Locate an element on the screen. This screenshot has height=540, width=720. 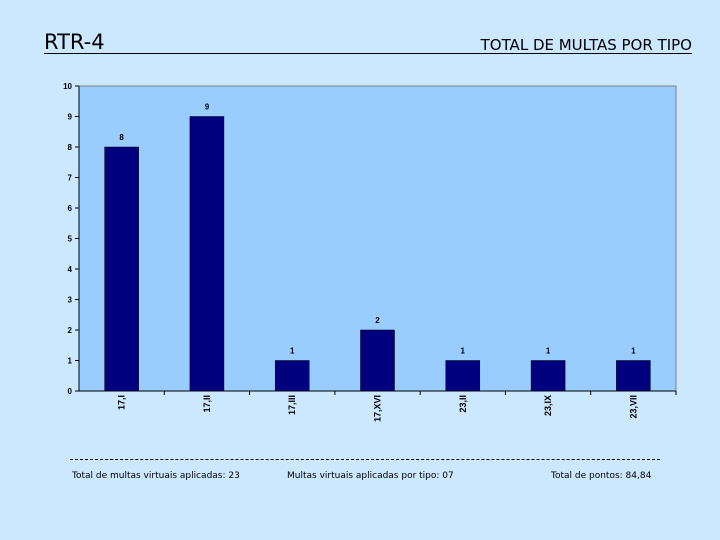
y-tick-label: 10 is located at coordinates (67, 86).